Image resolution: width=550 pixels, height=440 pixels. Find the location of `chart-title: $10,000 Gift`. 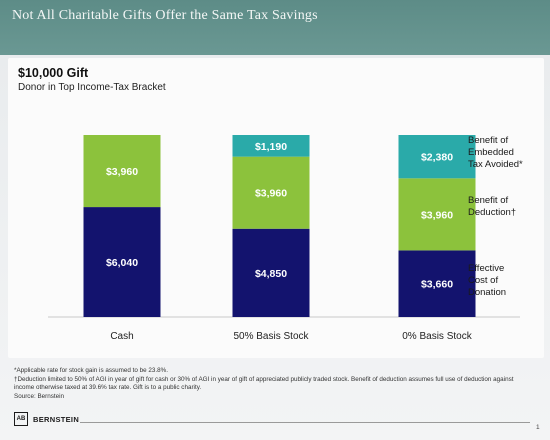

chart-title: $10,000 Gift is located at coordinates (53, 73).